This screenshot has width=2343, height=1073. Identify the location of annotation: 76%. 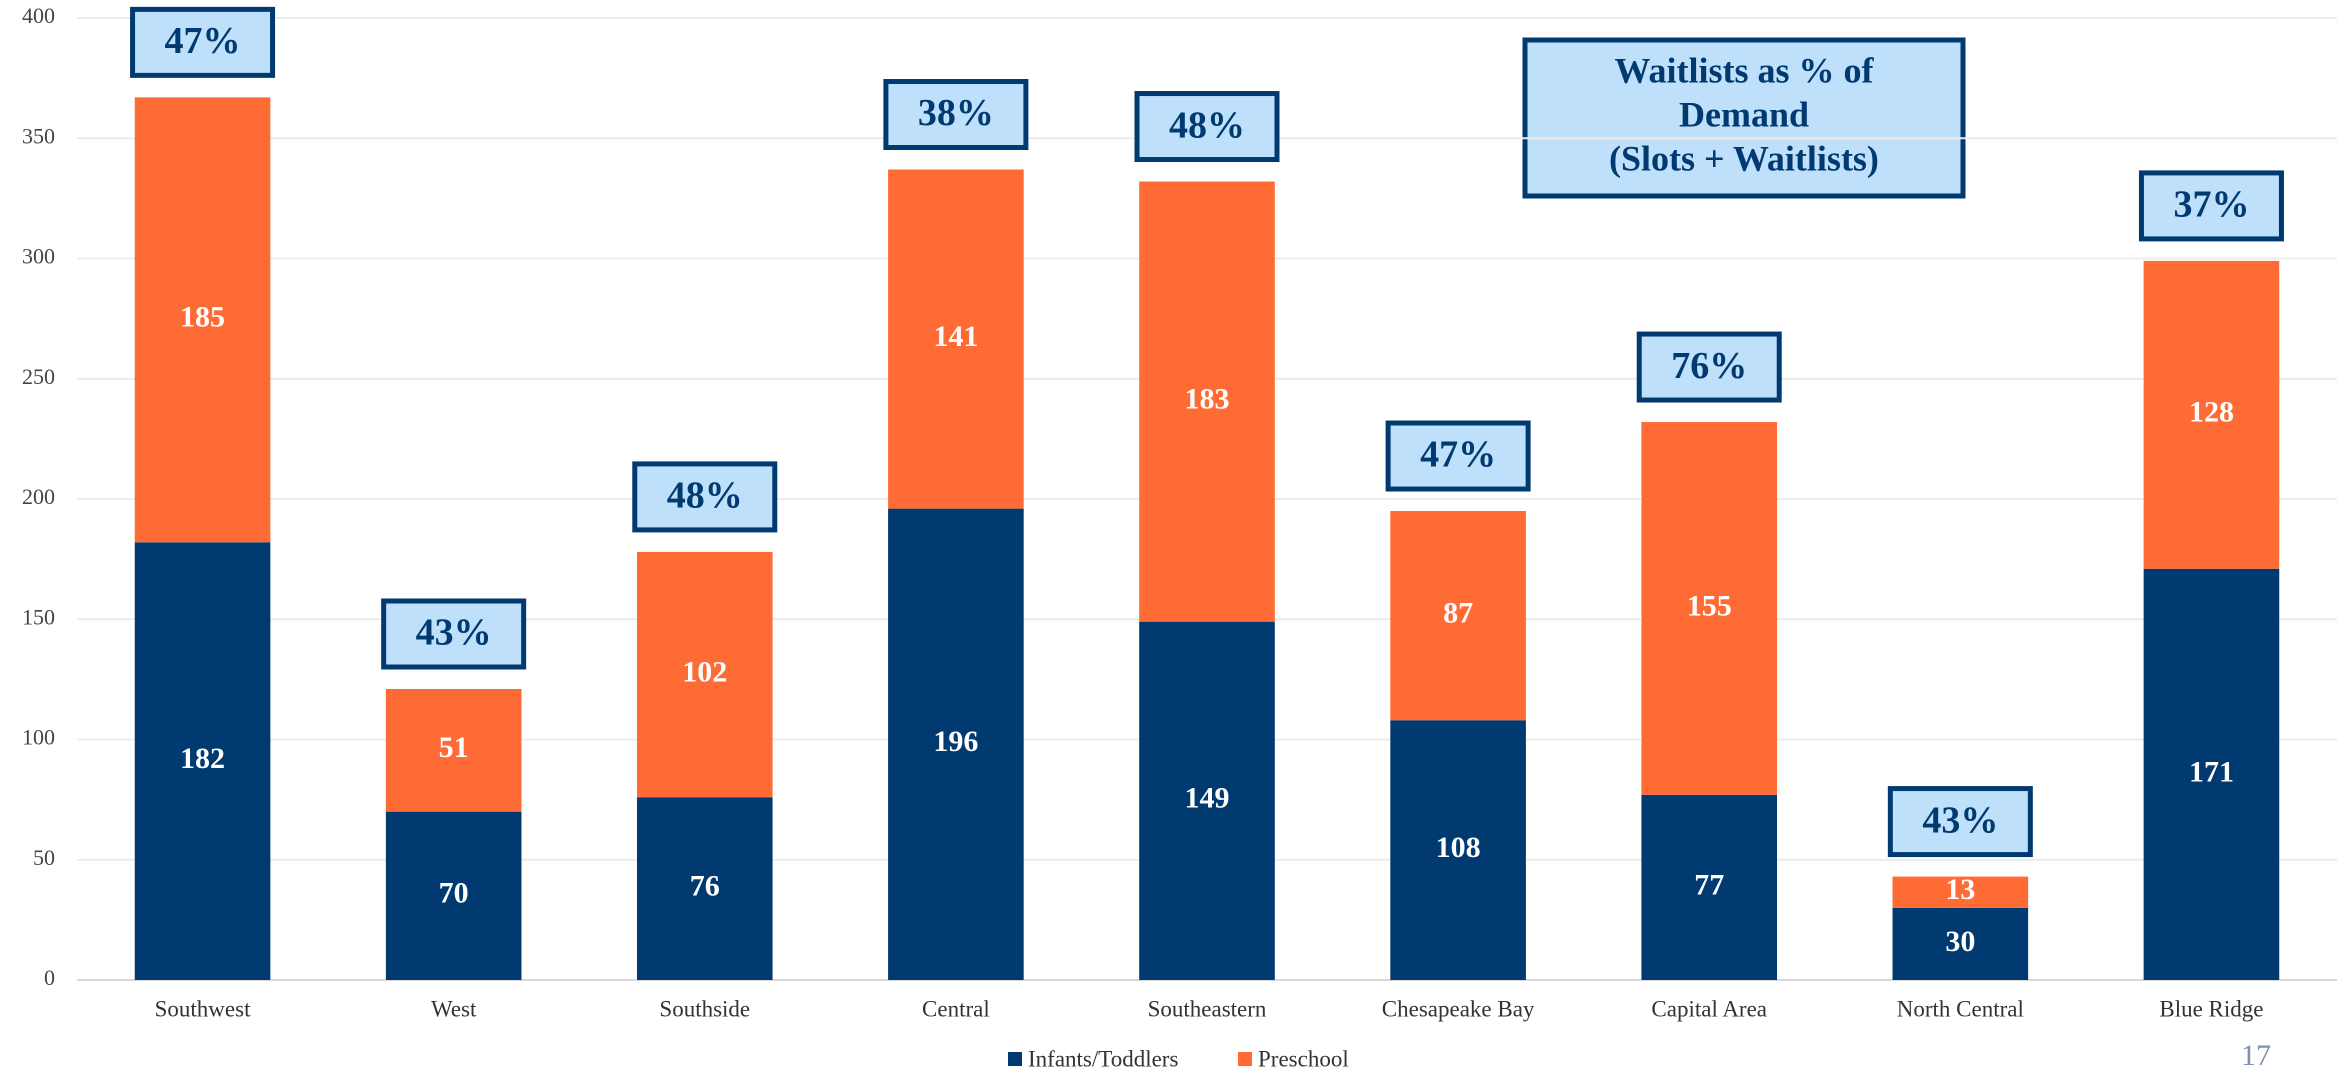
(1709, 366).